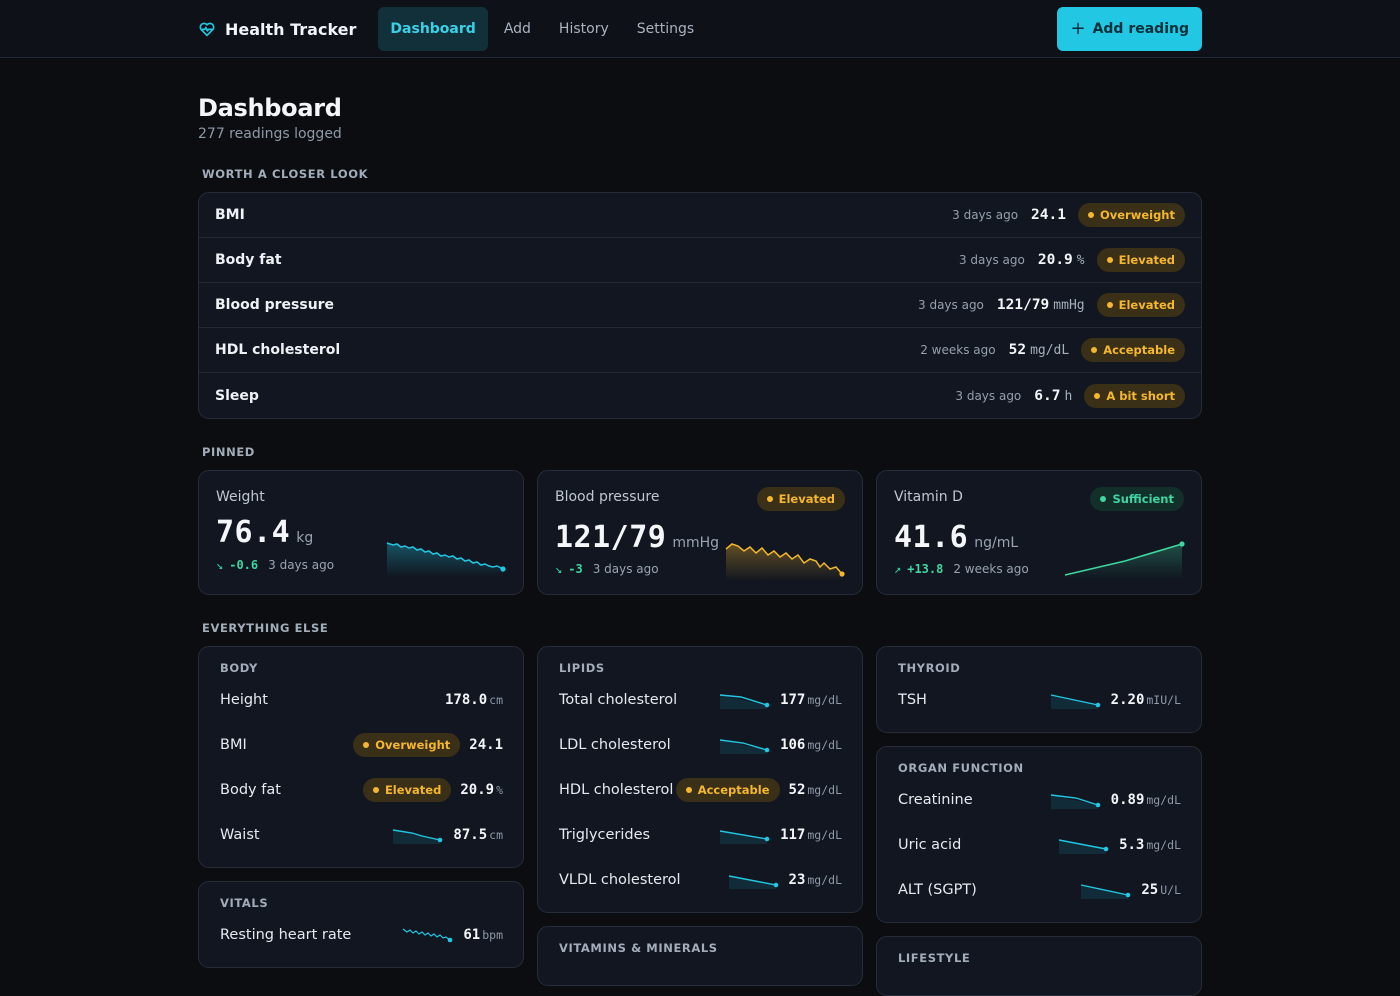 This screenshot has width=1400, height=996. What do you see at coordinates (361, 934) in the screenshot?
I see `metric-row-resting-hr: Resting heart rate 61 bpm` at bounding box center [361, 934].